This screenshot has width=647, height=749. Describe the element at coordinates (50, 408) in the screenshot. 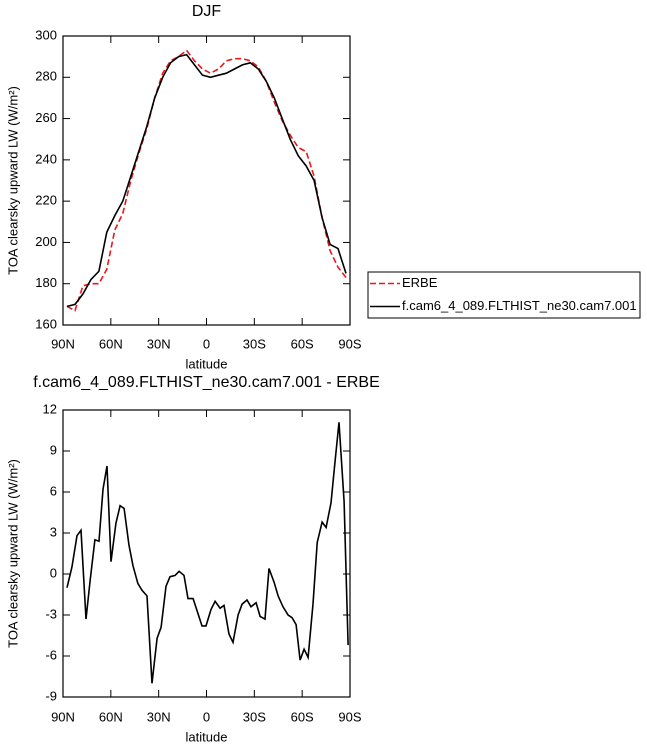

I see `y-tick-label: 12` at that location.